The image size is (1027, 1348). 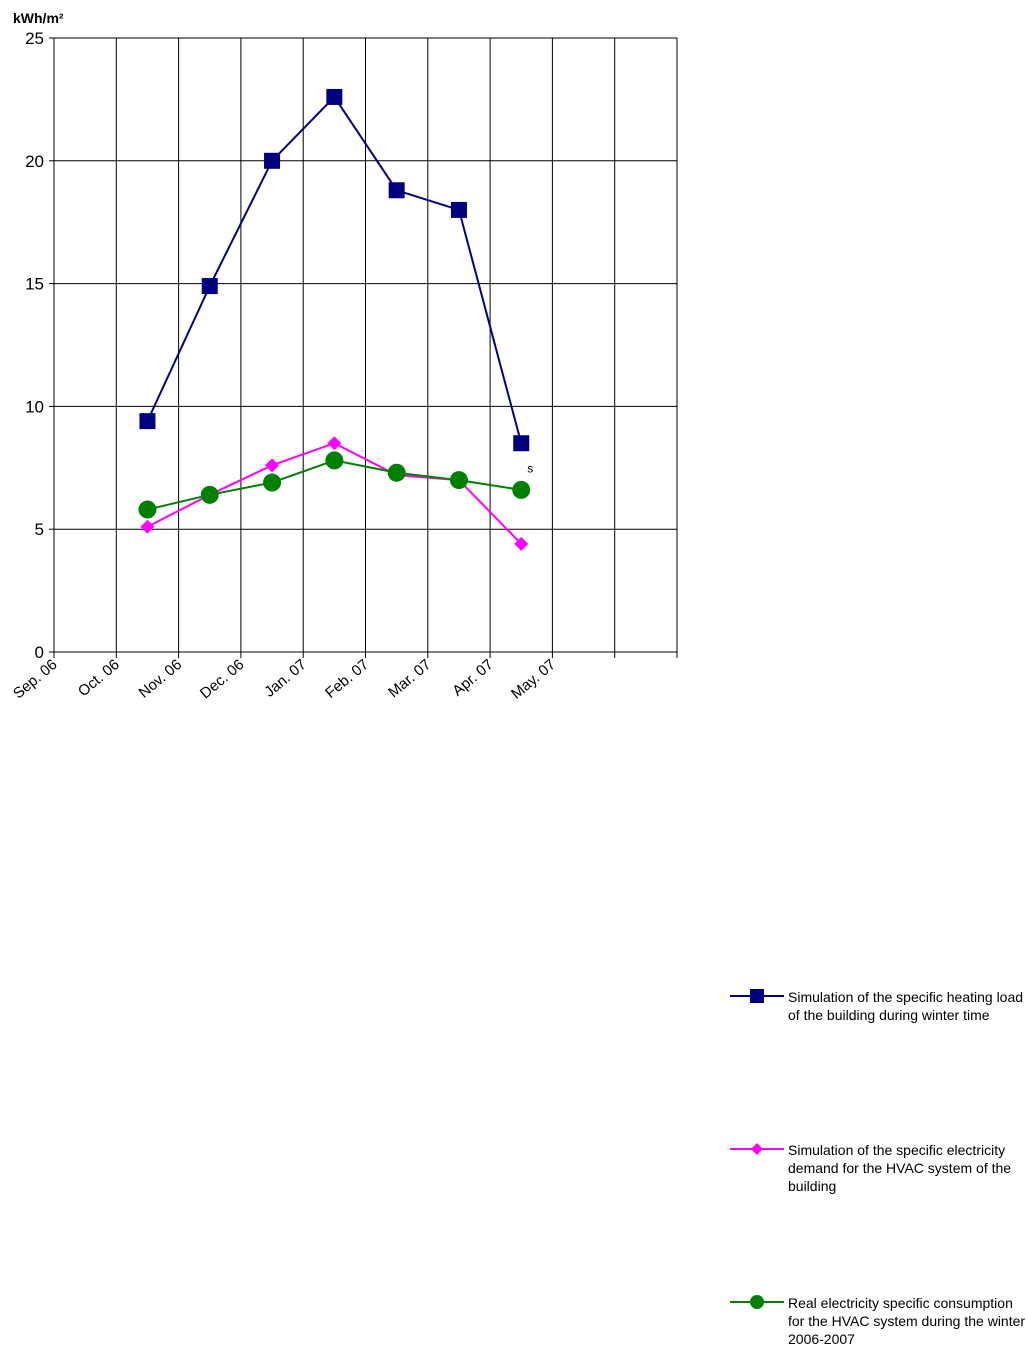 What do you see at coordinates (285, 678) in the screenshot?
I see `x-tick-label: Jan. 07` at bounding box center [285, 678].